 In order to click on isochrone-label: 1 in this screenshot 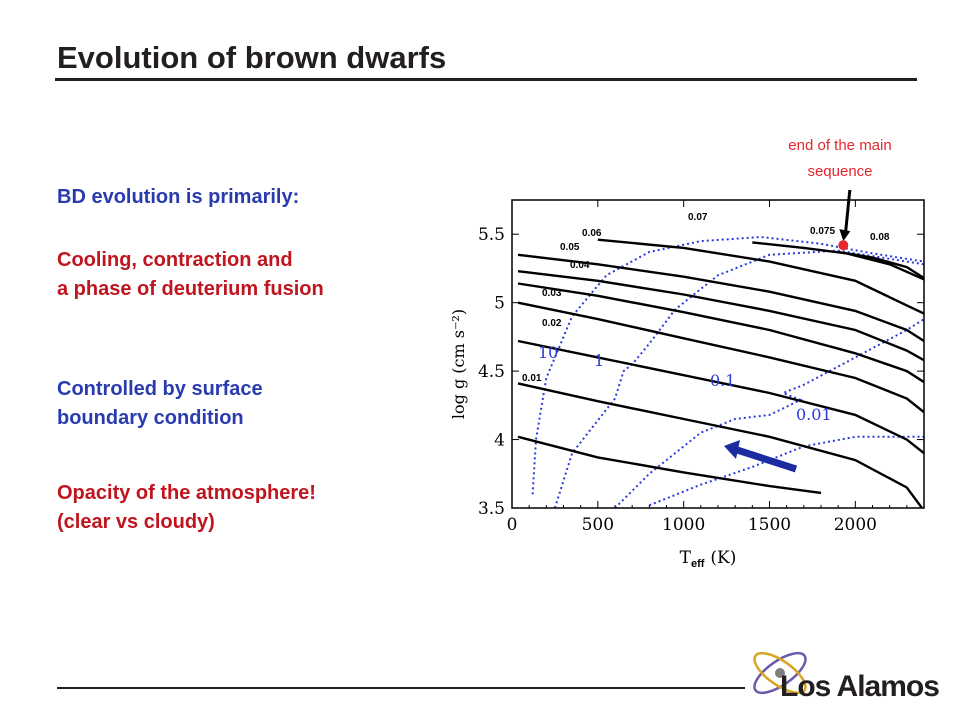, I will do `click(599, 360)`.